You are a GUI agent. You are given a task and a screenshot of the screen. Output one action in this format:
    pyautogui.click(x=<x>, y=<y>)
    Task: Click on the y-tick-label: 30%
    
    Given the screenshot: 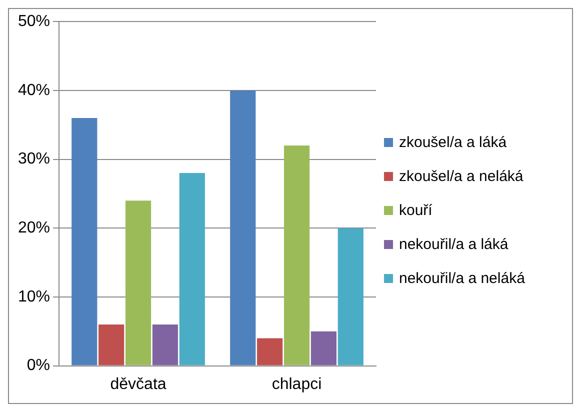 What is the action you would take?
    pyautogui.click(x=34, y=159)
    